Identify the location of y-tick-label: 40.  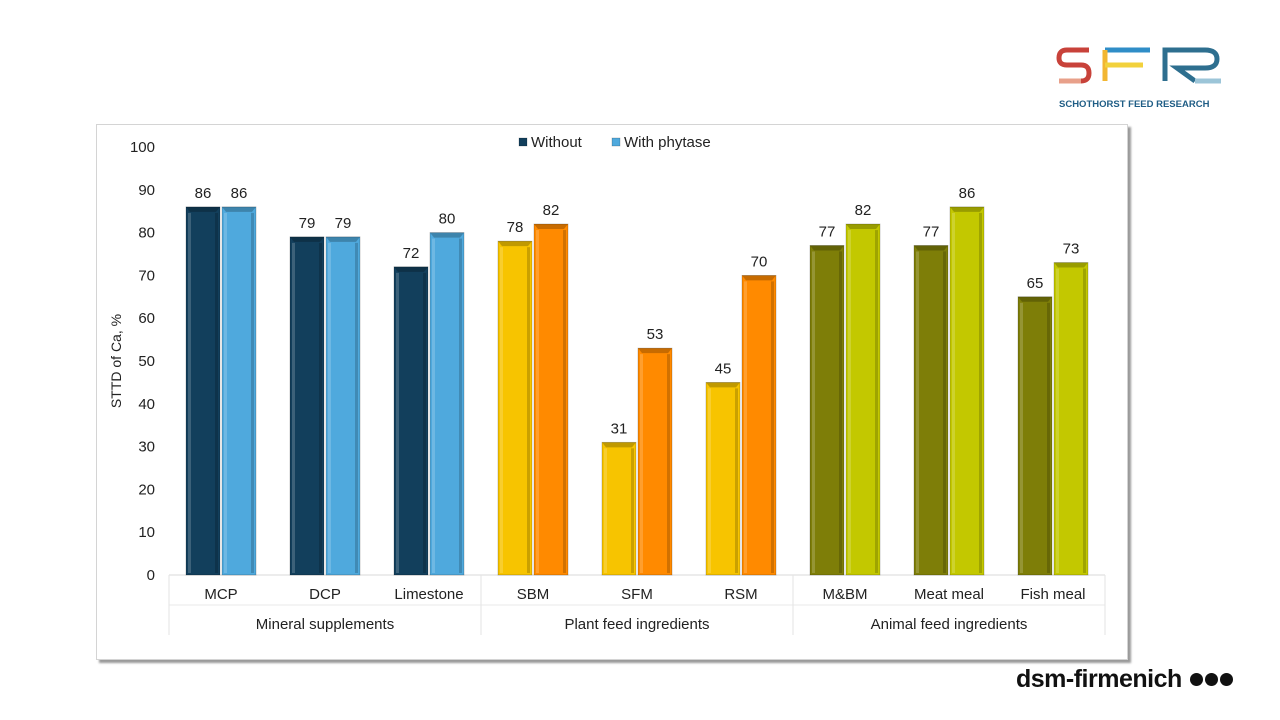
(146, 404).